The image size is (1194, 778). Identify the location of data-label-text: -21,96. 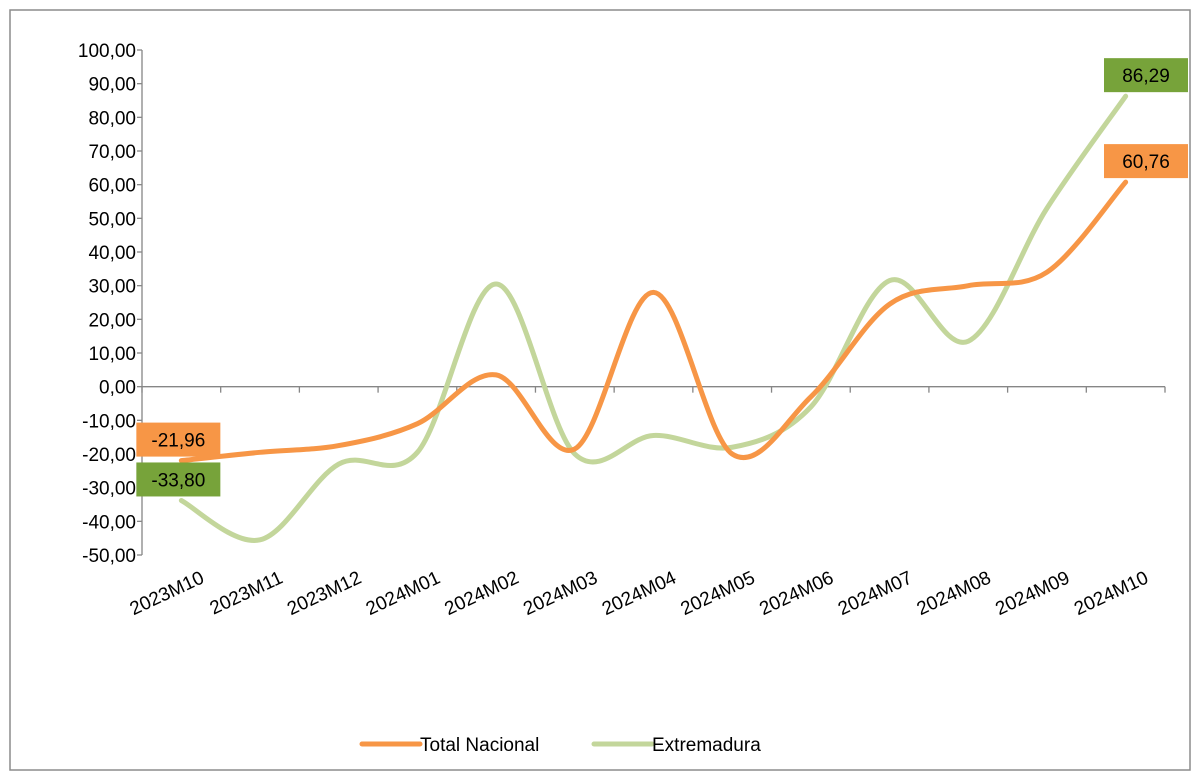
(178, 441).